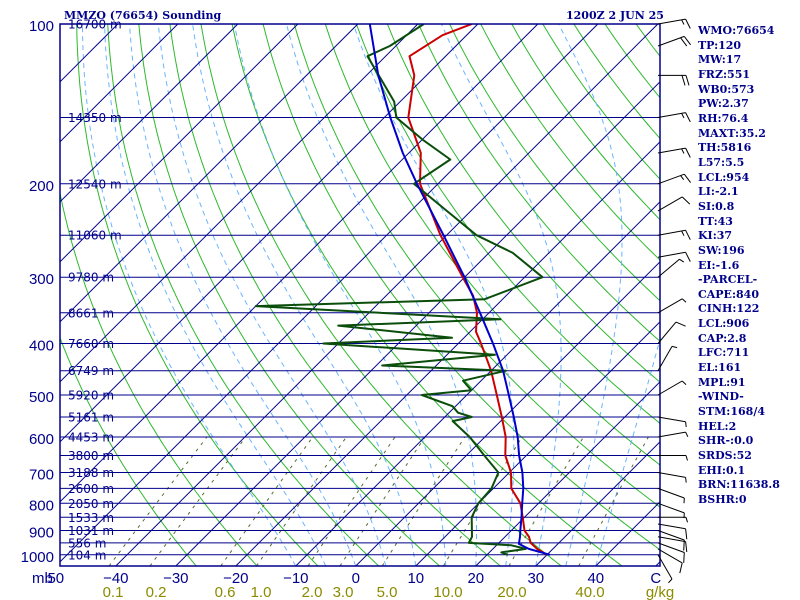 Image resolution: width=800 pixels, height=600 pixels. I want to click on station-title: MMZO (76654) Sounding, so click(143, 15).